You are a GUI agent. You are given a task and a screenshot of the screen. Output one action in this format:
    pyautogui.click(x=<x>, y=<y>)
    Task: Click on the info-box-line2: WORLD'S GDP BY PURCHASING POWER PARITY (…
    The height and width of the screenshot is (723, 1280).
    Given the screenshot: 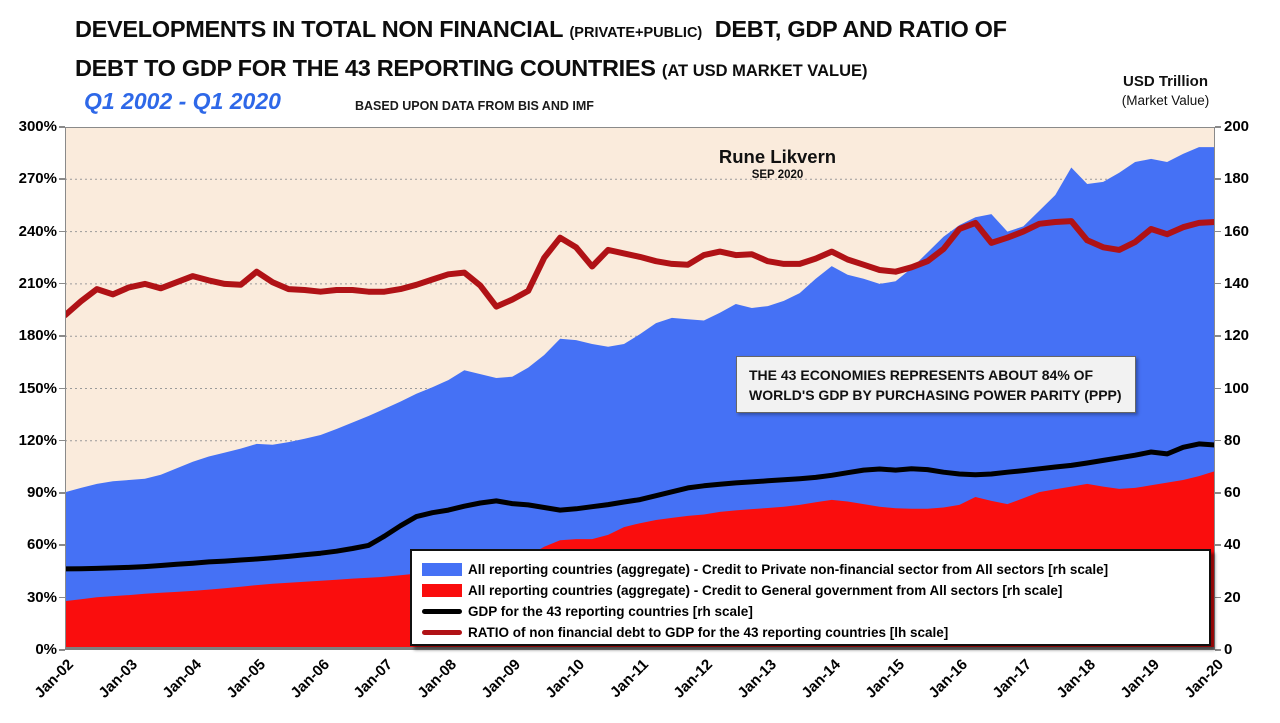 What is the action you would take?
    pyautogui.click(x=935, y=395)
    